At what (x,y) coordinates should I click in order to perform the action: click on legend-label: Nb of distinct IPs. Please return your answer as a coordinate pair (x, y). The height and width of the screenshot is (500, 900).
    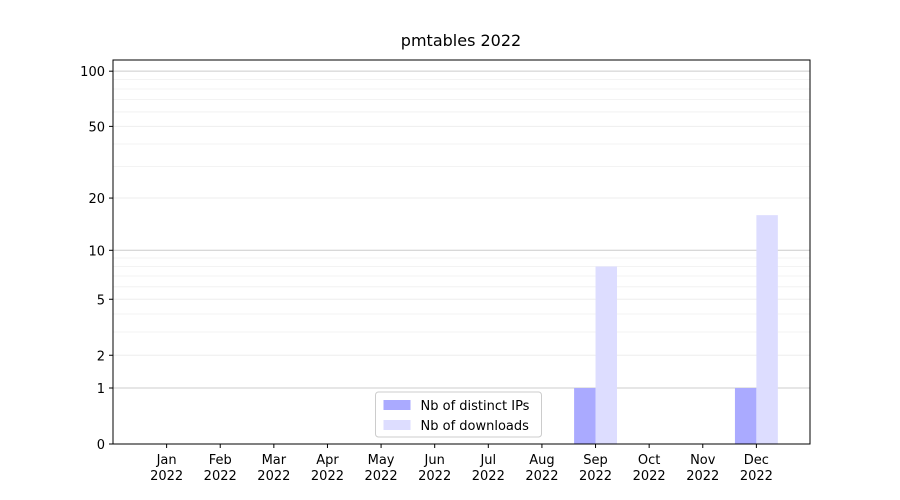
    Looking at the image, I should click on (475, 406).